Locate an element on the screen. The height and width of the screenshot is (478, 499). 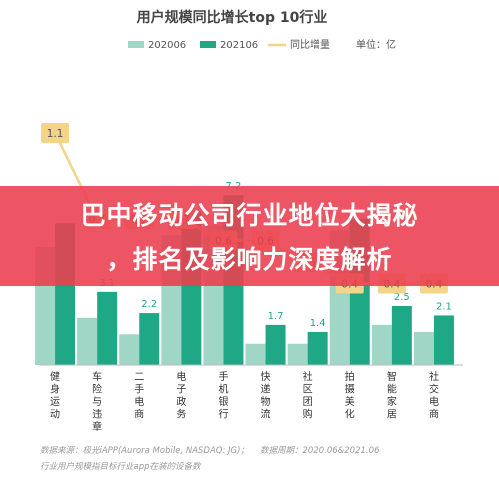
category-label-5-1: 递 is located at coordinates (266, 389).